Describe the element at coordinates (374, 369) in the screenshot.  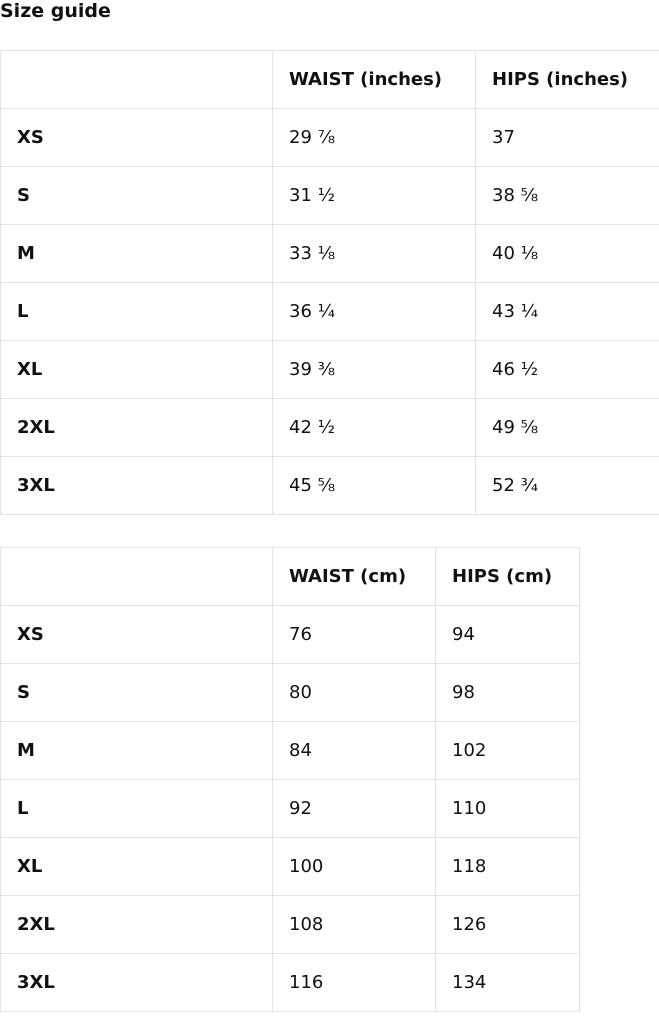
I see `waist-value: 39 ⅜` at that location.